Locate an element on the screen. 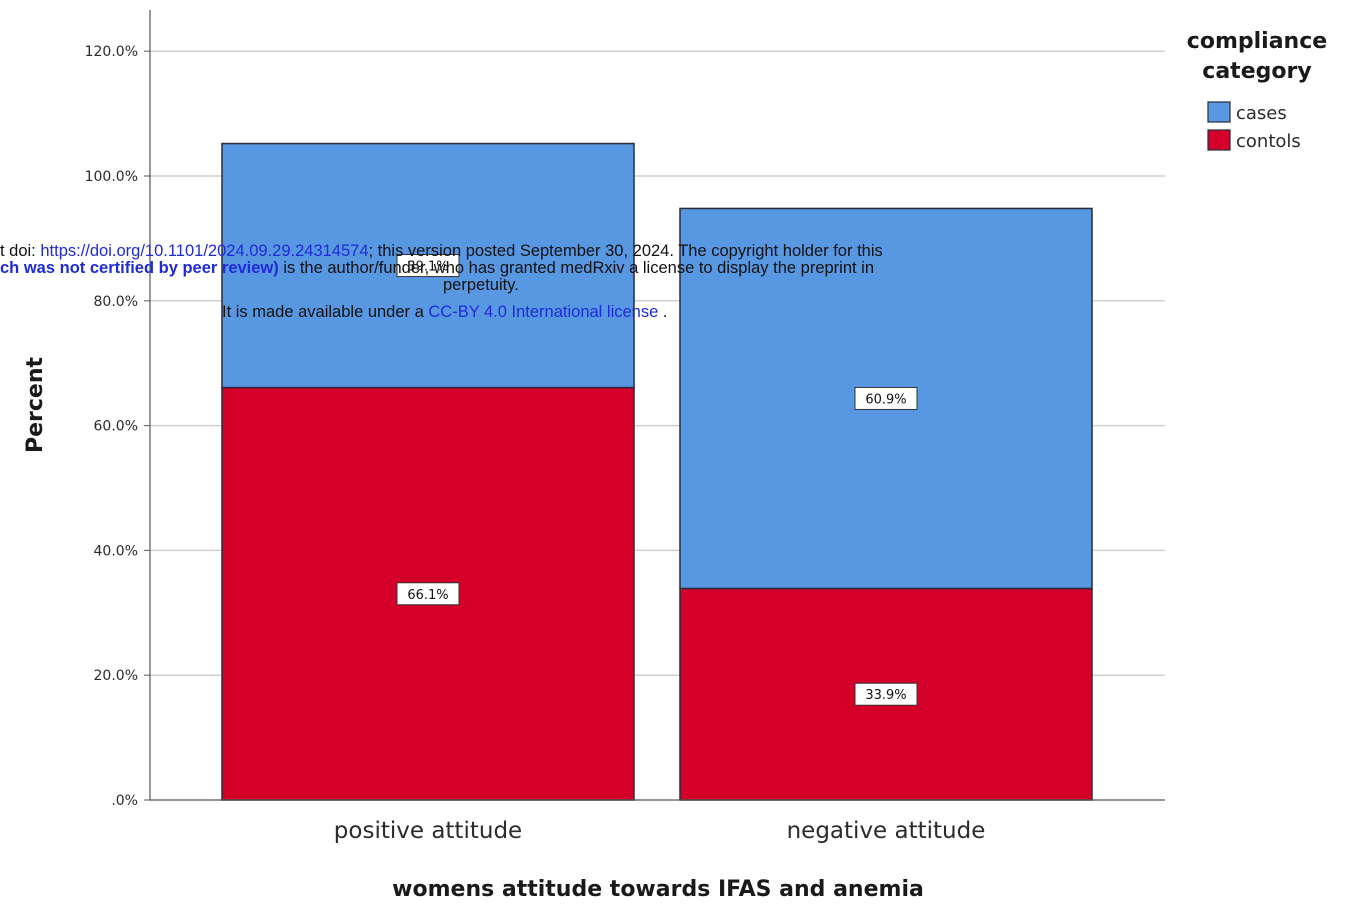 The image size is (1347, 906). x-axis-title: womens attitude towards IFAS and anemia is located at coordinates (658, 889).